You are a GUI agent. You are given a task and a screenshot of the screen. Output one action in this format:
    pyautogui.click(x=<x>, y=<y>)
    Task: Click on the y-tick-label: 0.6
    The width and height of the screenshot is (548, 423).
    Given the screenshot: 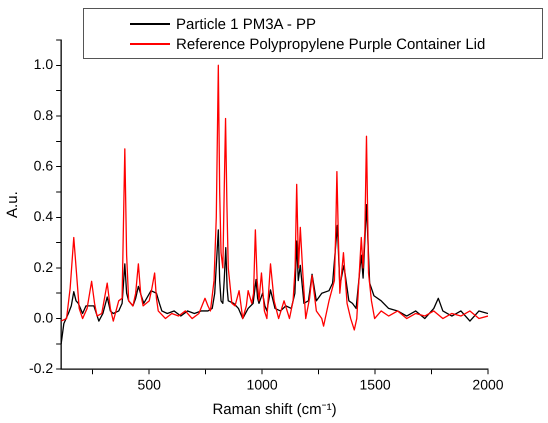 What is the action you would take?
    pyautogui.click(x=44, y=165)
    